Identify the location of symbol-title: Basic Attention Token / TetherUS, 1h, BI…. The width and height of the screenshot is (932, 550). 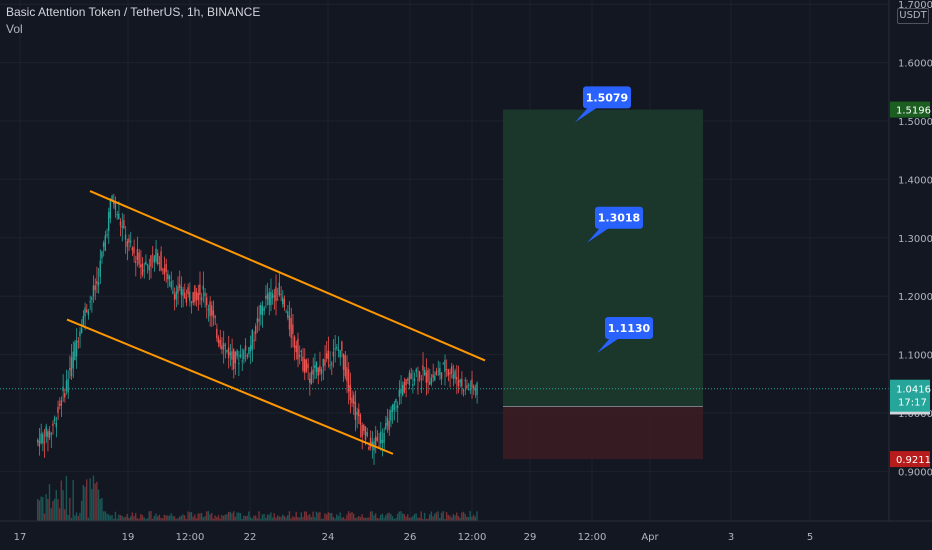
(133, 12).